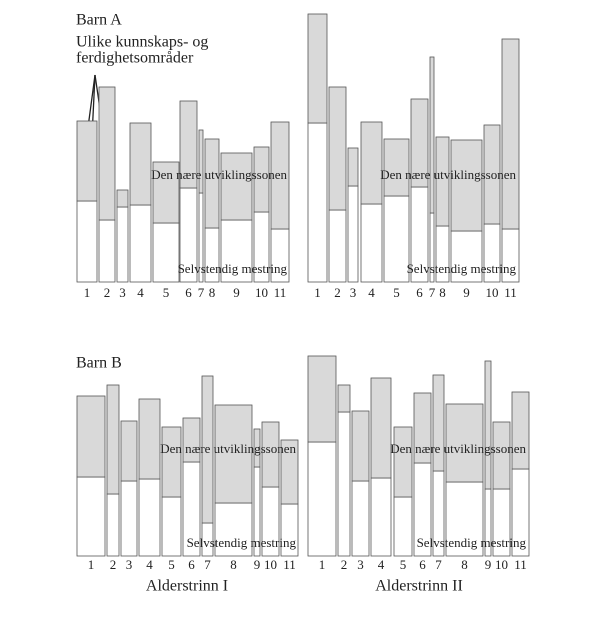 The height and width of the screenshot is (617, 600). I want to click on panel-title: Barn A, so click(99, 20).